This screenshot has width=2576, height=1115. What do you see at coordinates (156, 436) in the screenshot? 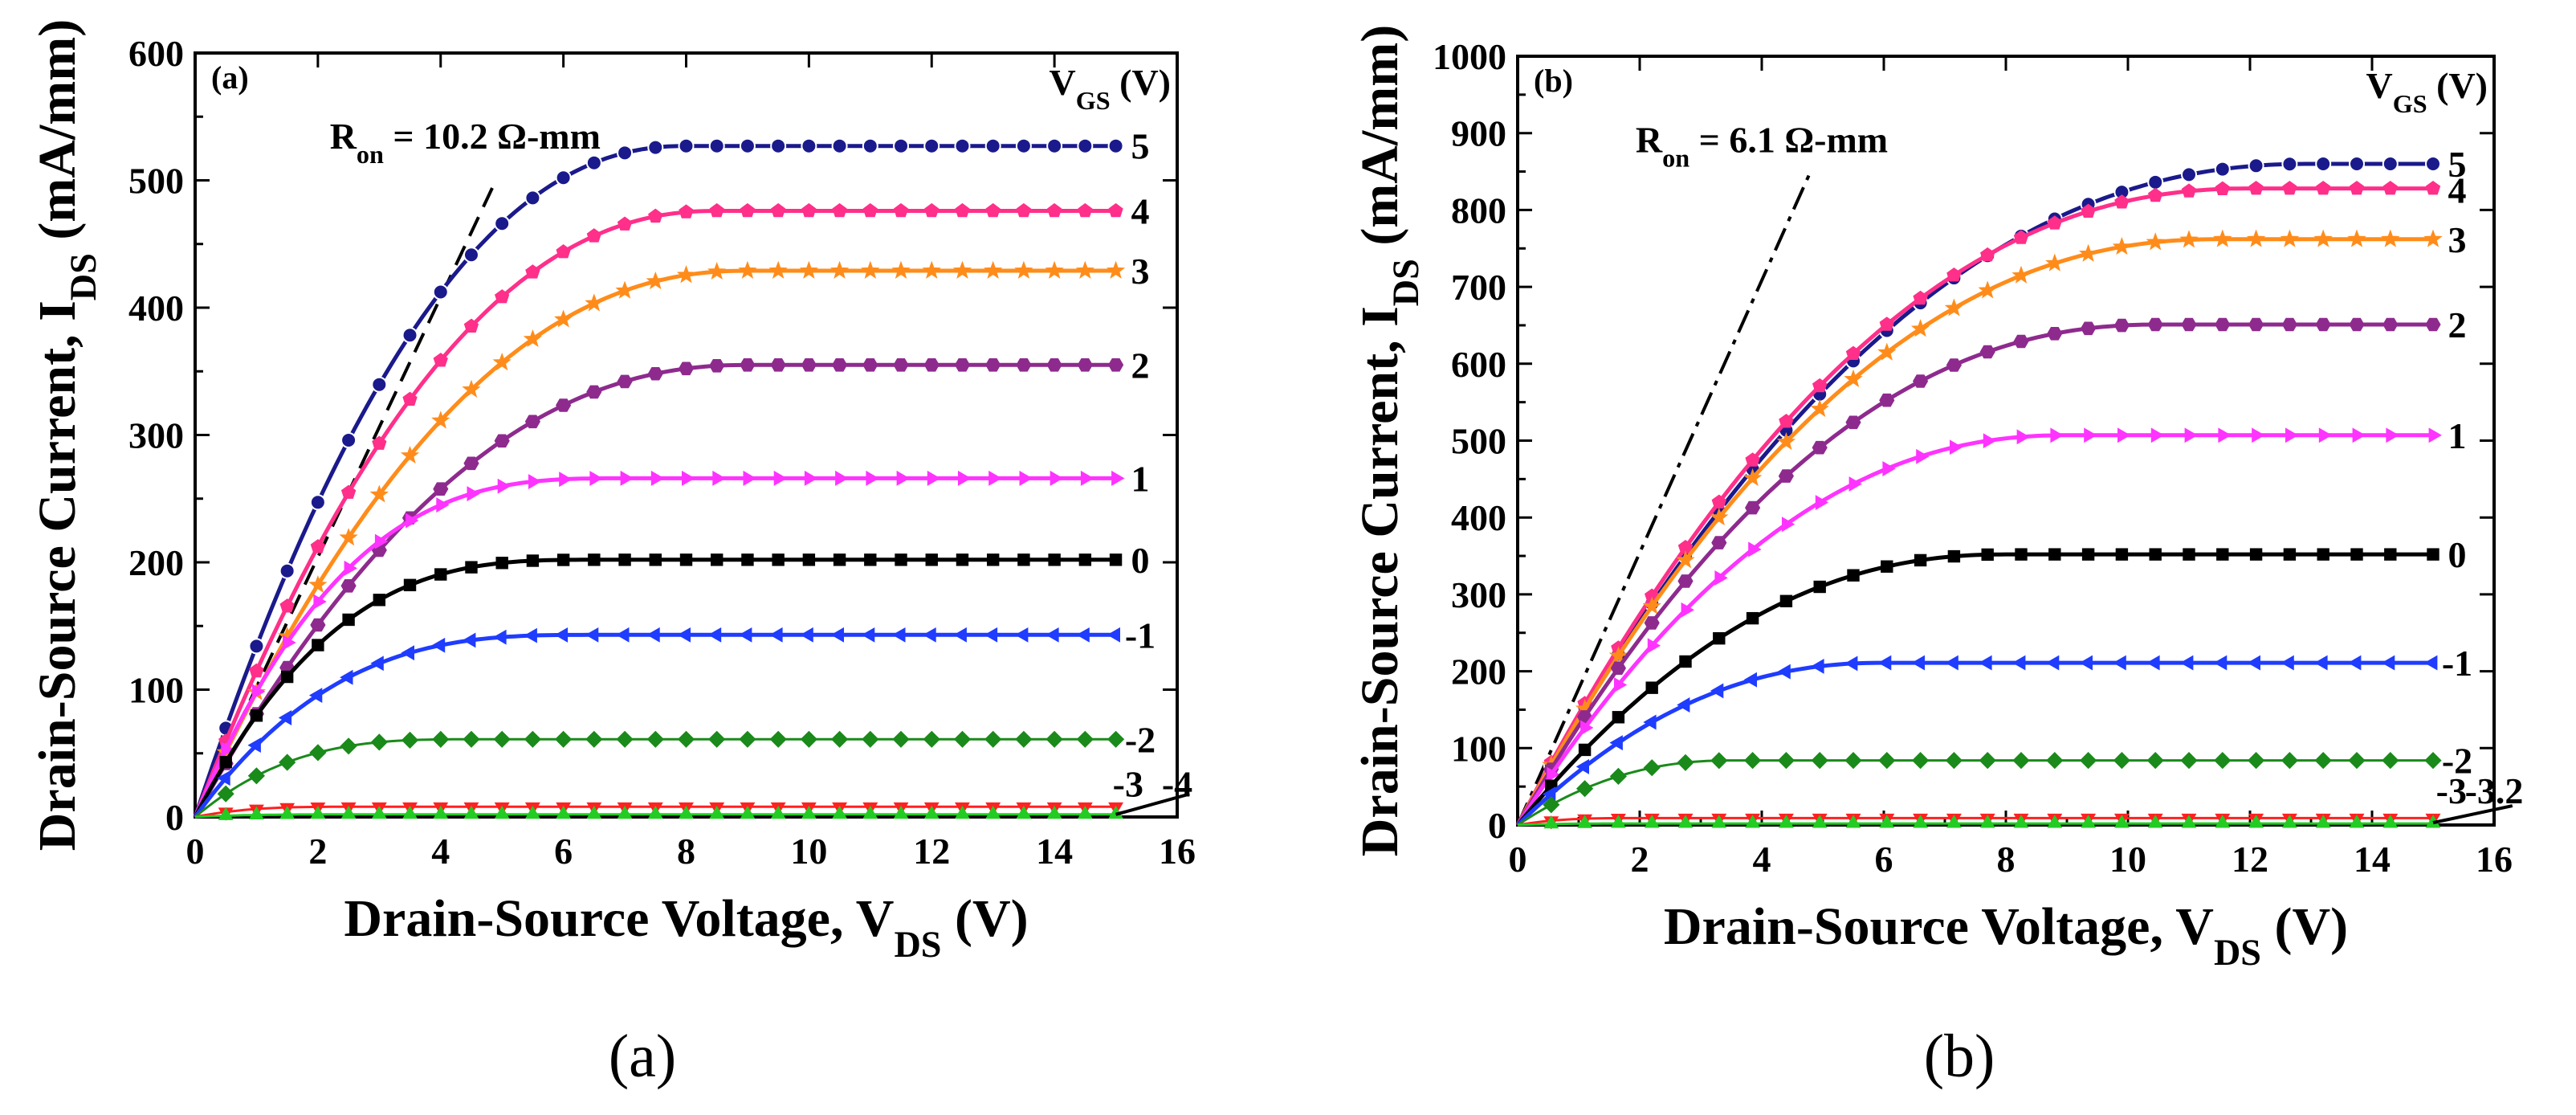
I see `y-tick-label: 300` at bounding box center [156, 436].